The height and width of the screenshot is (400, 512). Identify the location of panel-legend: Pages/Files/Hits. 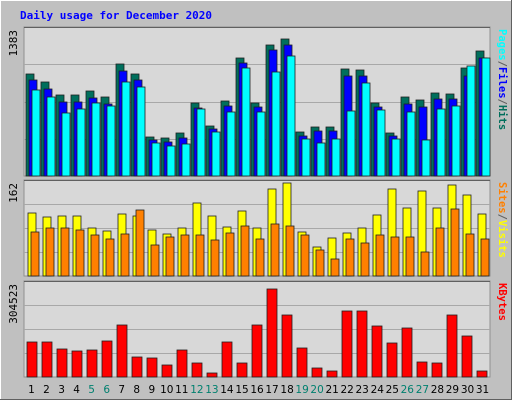
(502, 79).